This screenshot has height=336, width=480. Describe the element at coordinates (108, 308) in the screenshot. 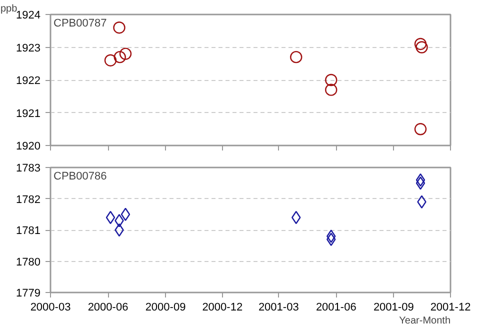

I see `x-tick-label: 2000-06` at that location.